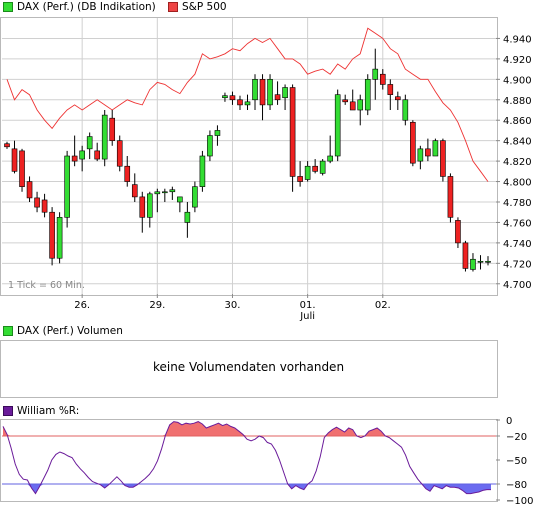 The height and width of the screenshot is (508, 545). Describe the element at coordinates (517, 121) in the screenshot. I see `y-tick-label: 4.860` at that location.